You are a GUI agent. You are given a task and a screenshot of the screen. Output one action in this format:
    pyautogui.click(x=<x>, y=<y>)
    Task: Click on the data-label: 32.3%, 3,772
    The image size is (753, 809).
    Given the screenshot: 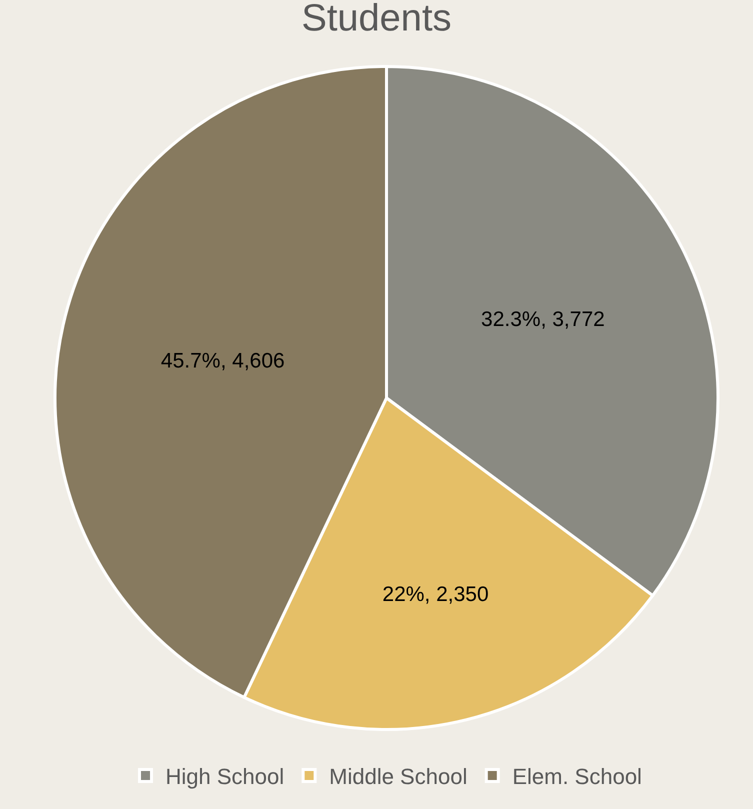 What is the action you would take?
    pyautogui.click(x=543, y=319)
    